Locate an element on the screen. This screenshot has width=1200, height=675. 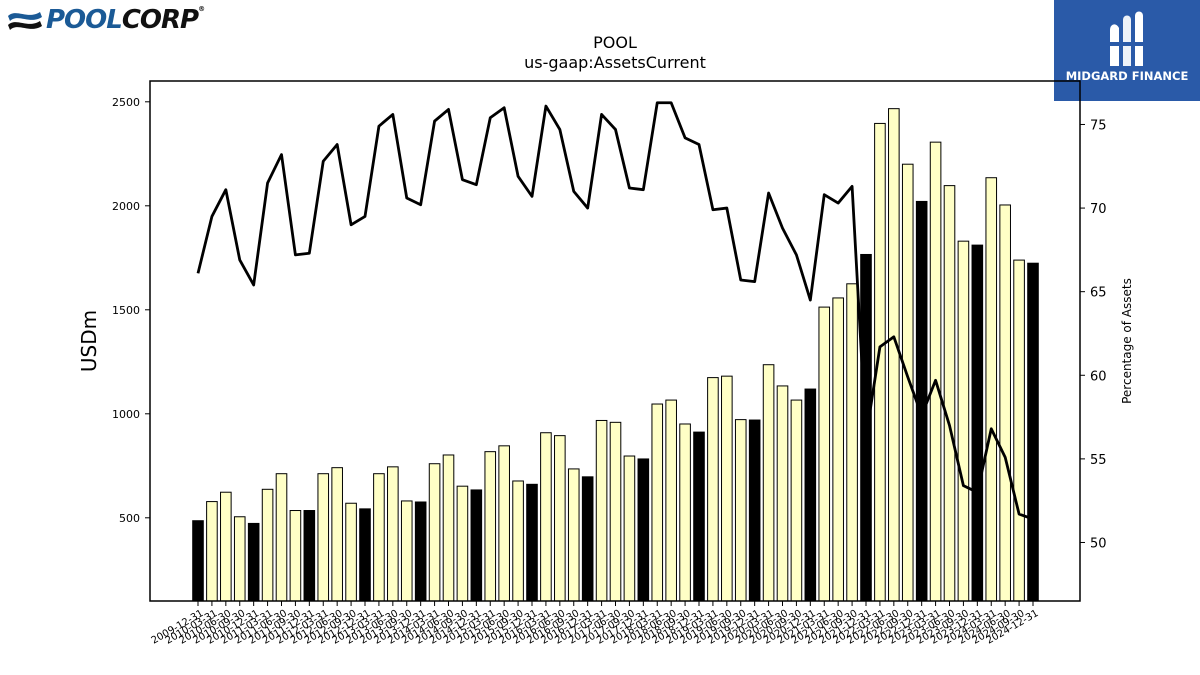
left-tick-label: 2000 is located at coordinates (126, 206).